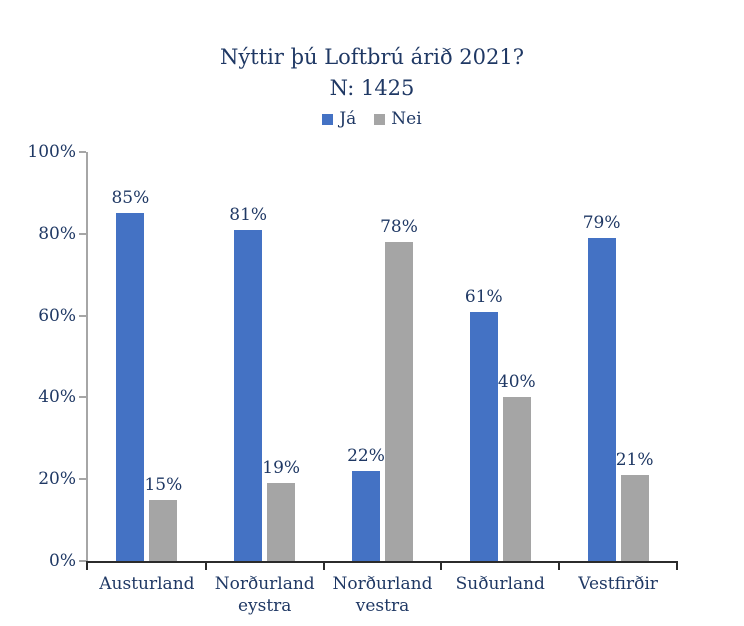 The height and width of the screenshot is (626, 744). Describe the element at coordinates (500, 584) in the screenshot. I see `x-category-label: Suðurland` at that location.